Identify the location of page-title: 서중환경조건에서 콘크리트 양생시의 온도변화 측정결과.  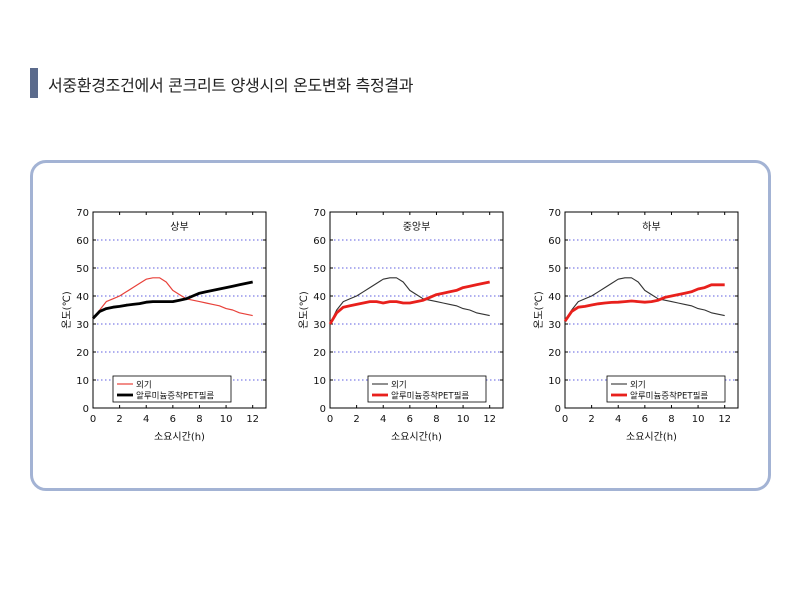
(231, 85).